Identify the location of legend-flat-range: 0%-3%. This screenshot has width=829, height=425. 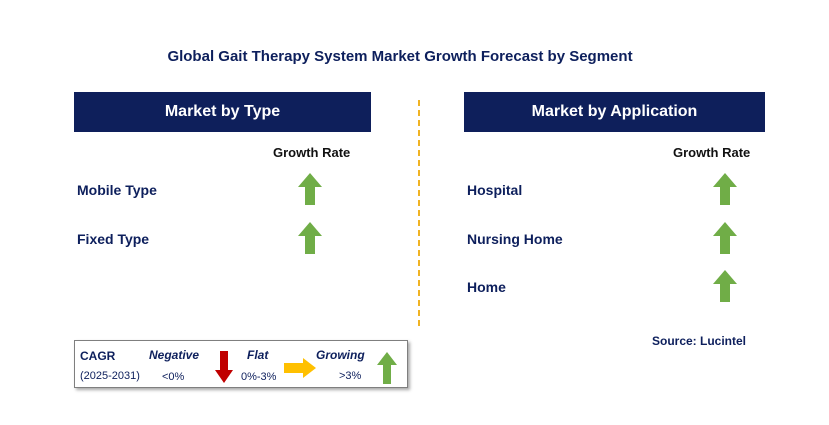
(259, 377).